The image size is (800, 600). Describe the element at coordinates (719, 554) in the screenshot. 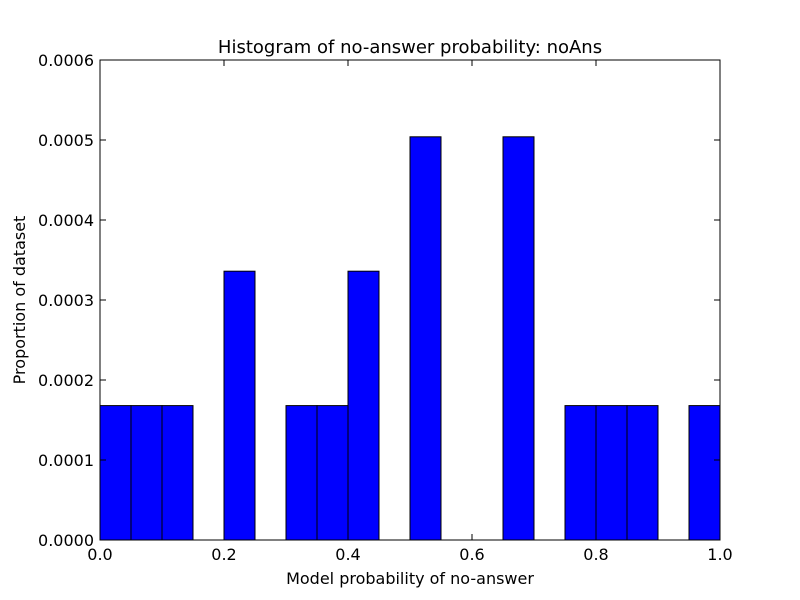

I see `x-tick-label: 1.0` at that location.